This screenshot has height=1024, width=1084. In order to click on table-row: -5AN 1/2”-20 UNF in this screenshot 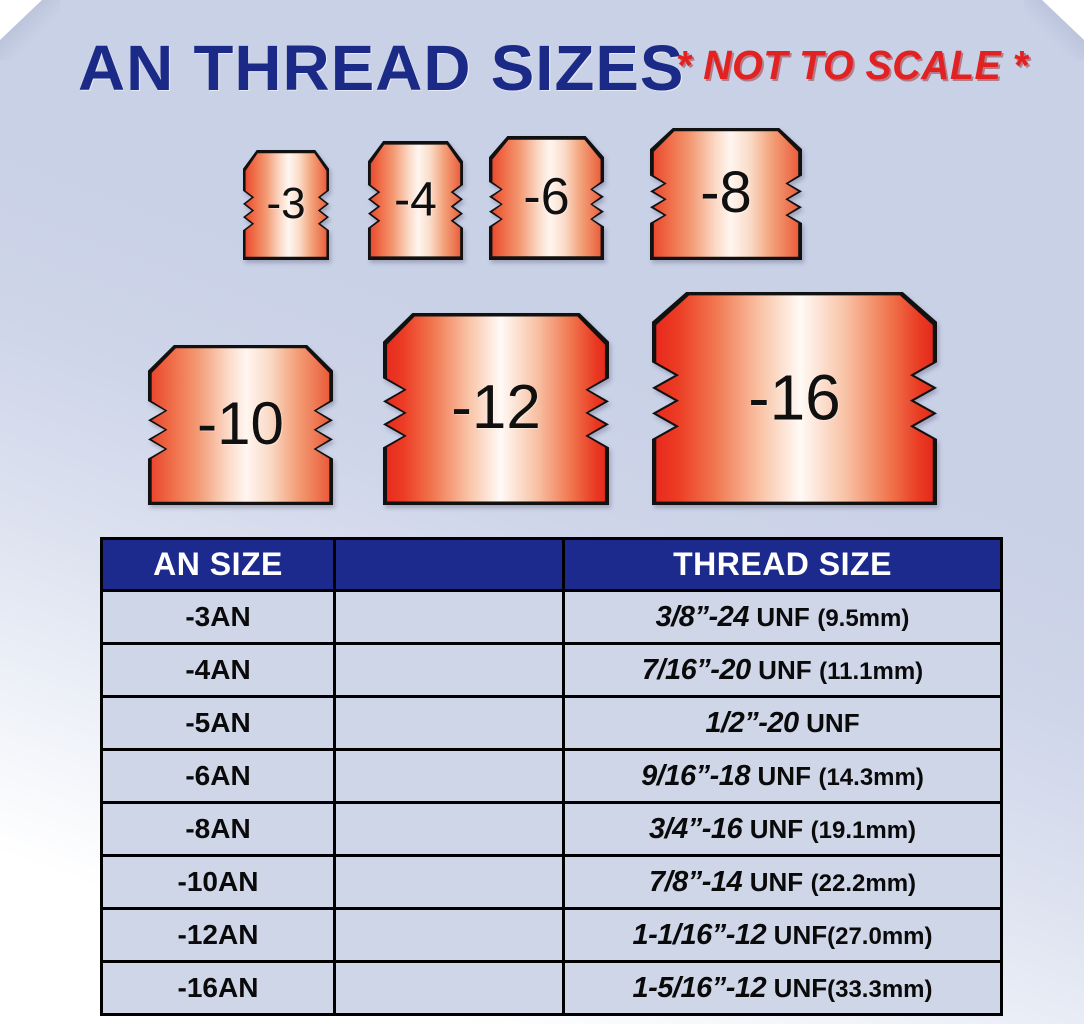, I will do `click(551, 723)`.